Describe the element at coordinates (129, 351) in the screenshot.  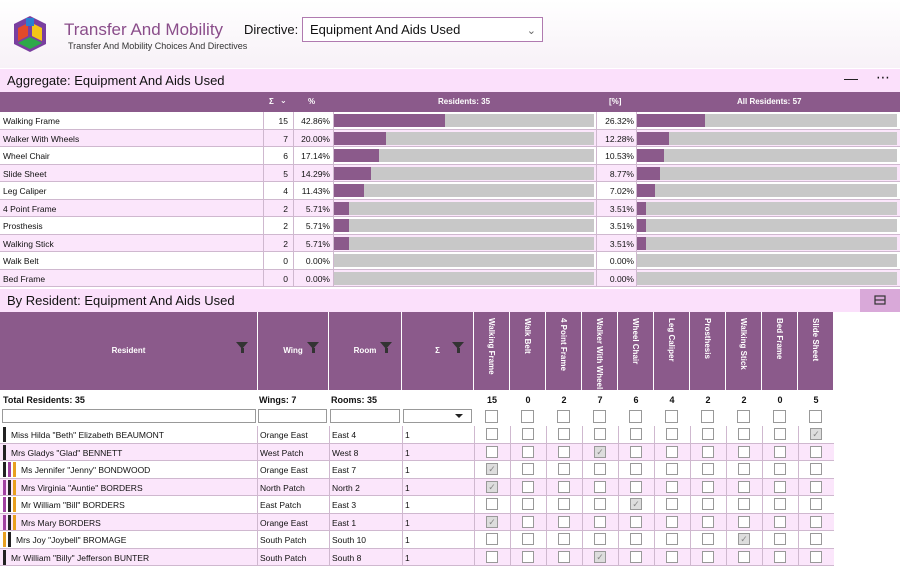
I see `resident-column-header: Resident` at that location.